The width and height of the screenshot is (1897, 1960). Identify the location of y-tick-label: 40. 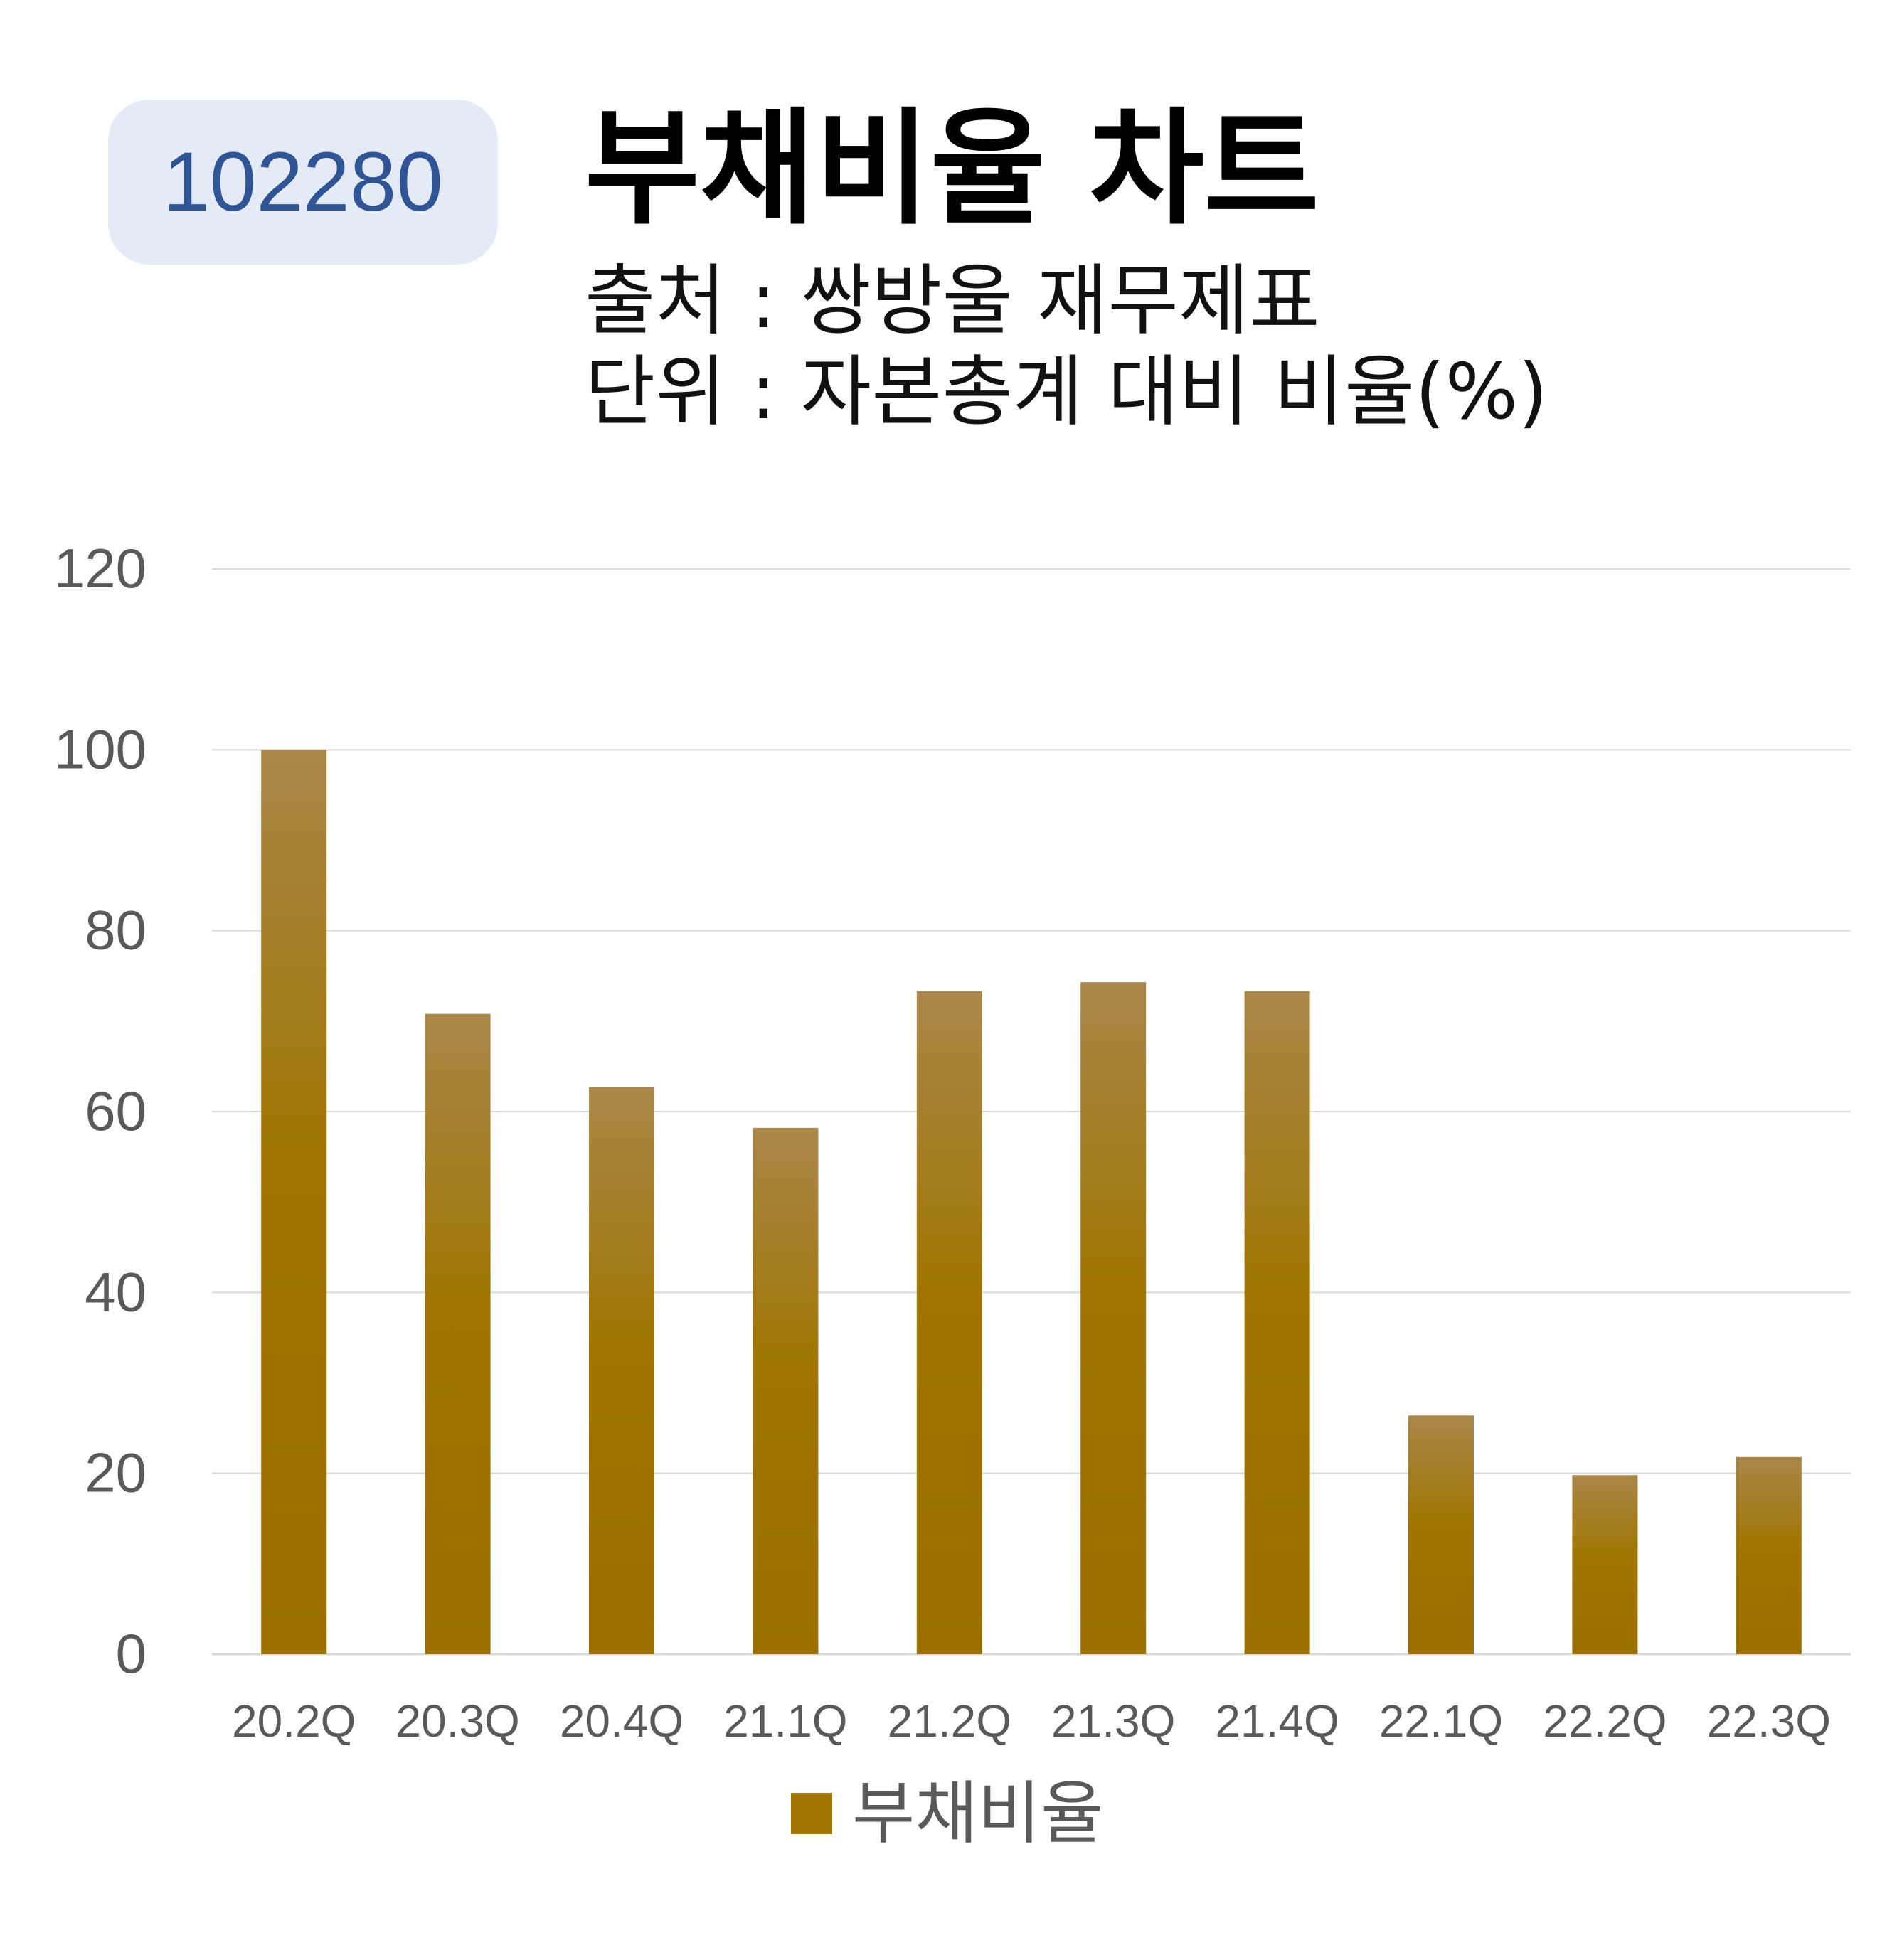
(116, 1291).